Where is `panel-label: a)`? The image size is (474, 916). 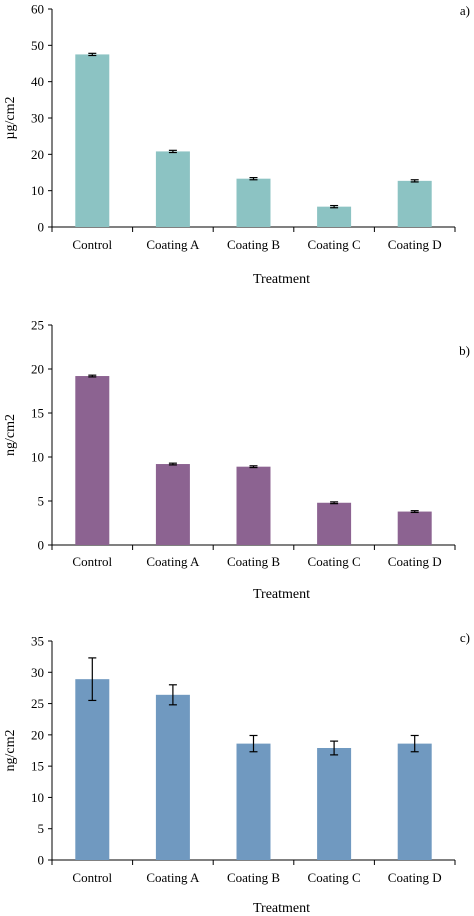
panel-label: a) is located at coordinates (465, 10).